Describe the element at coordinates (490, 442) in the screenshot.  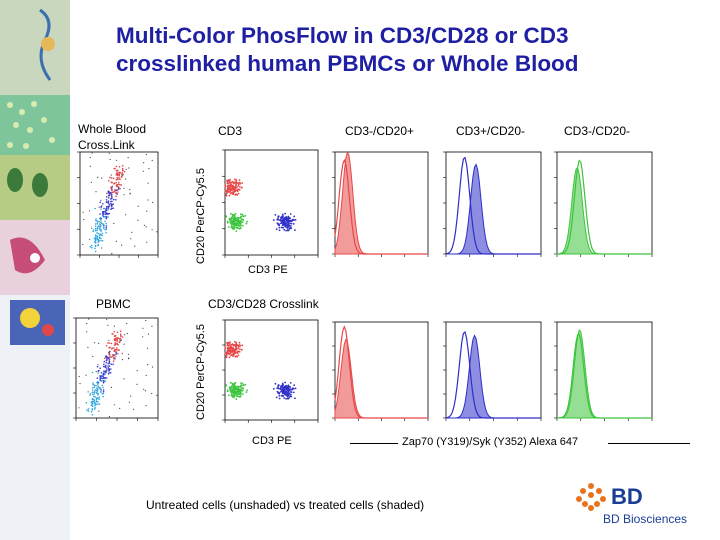
I see `zap70-label-text: Zap70 (Y319)/Syk (Y352) Alexa 647` at that location.